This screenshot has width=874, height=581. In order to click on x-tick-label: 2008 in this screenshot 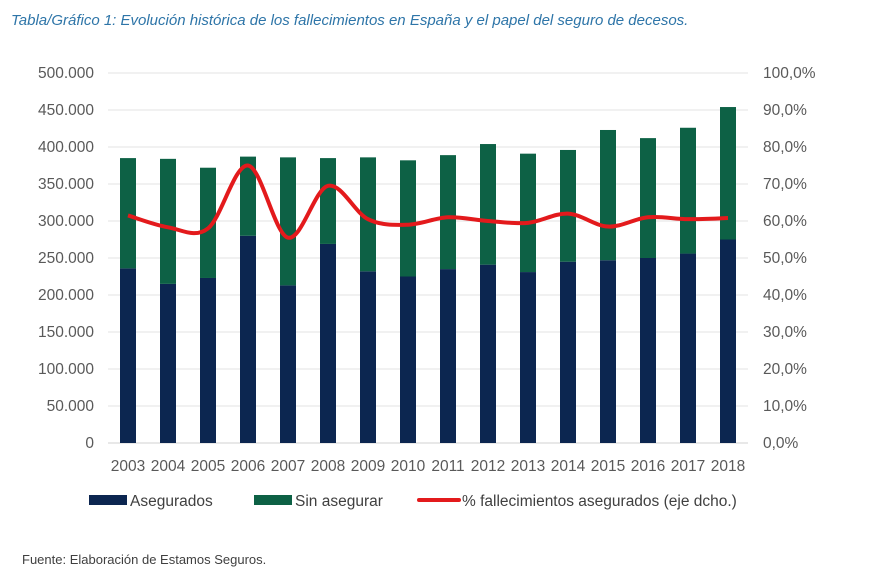, I will do `click(328, 466)`.